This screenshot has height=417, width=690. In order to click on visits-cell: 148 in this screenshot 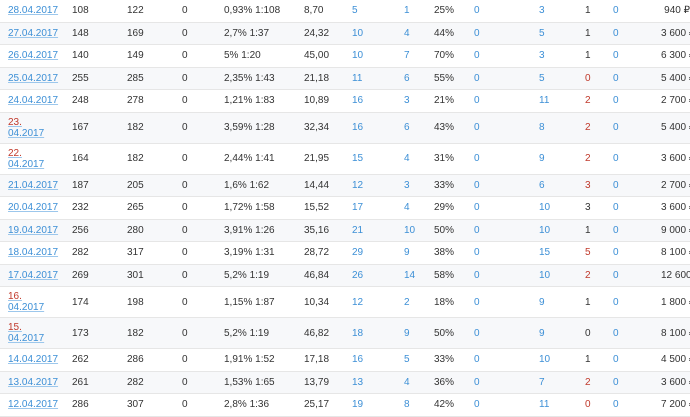, I will do `click(80, 33)`.